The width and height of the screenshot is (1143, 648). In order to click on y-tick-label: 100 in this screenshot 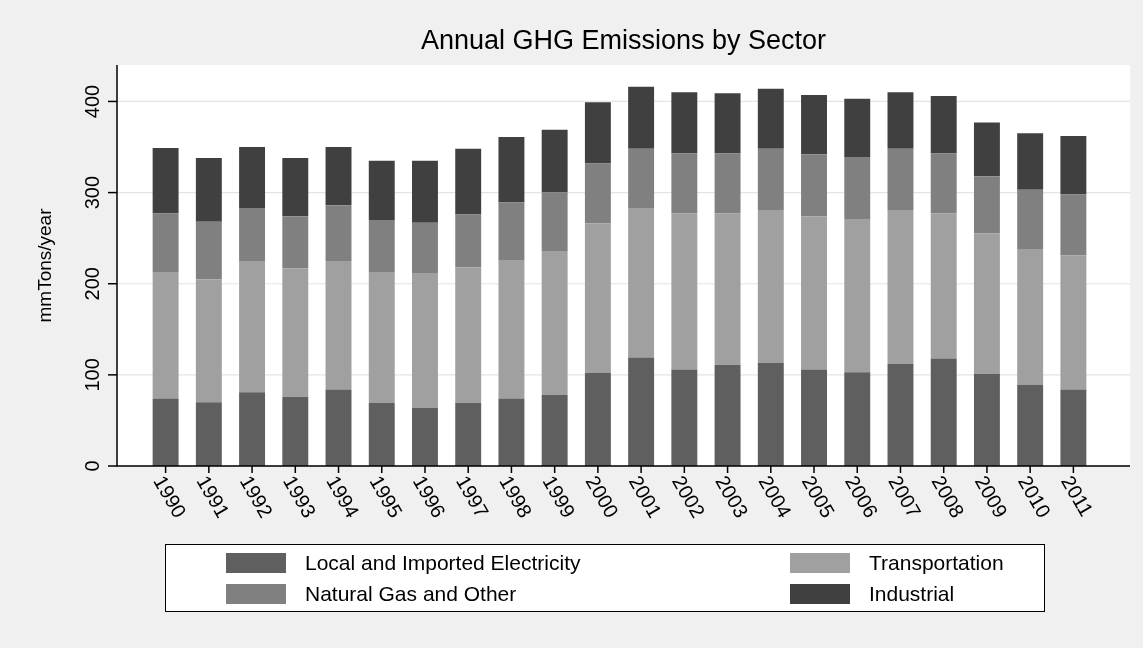, I will do `click(91, 375)`.